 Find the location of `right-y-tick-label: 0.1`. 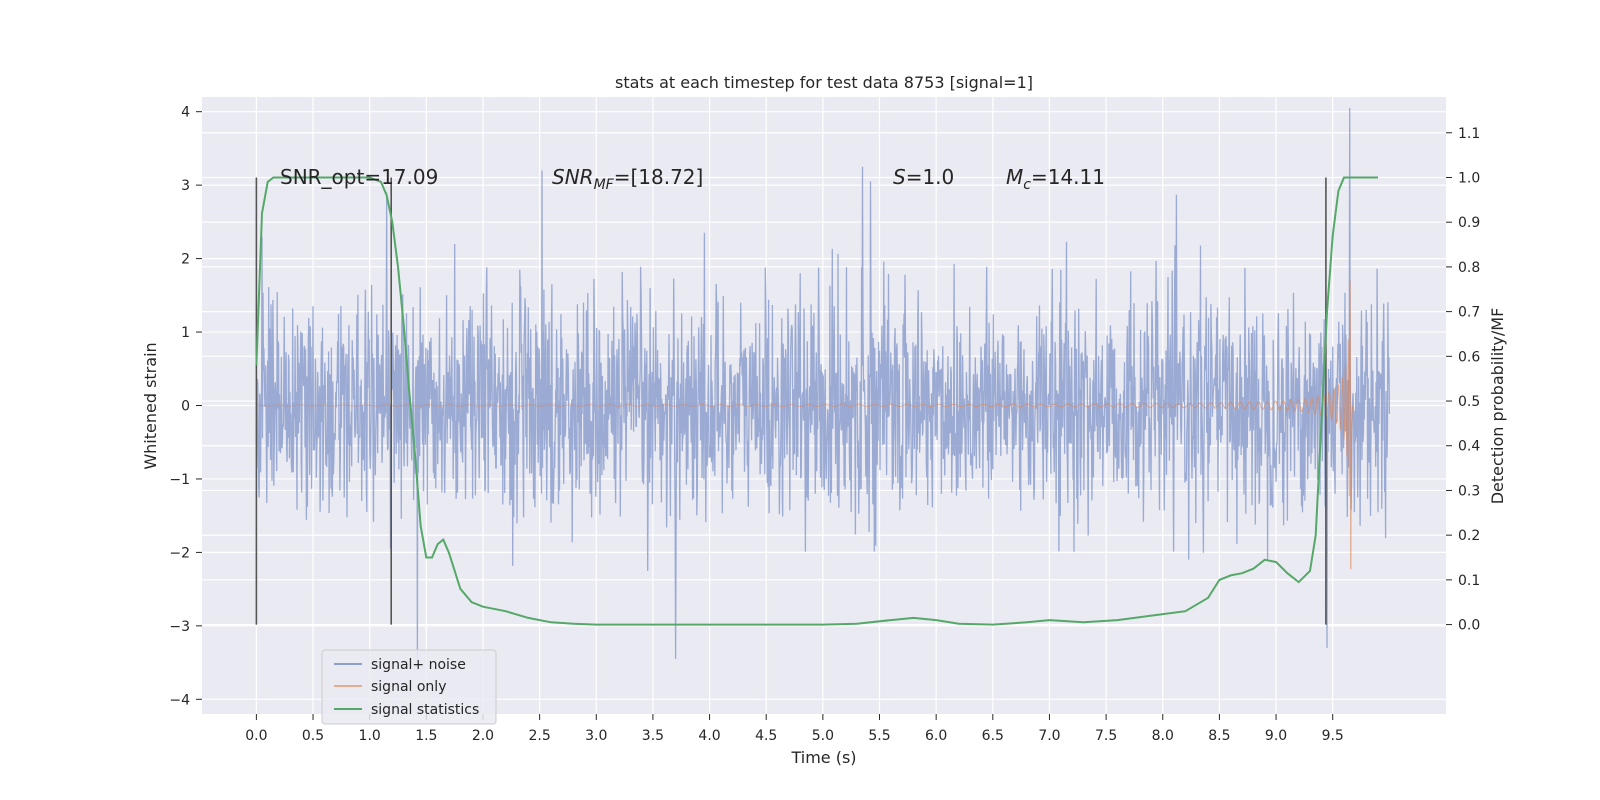

right-y-tick-label: 0.1 is located at coordinates (1469, 581).